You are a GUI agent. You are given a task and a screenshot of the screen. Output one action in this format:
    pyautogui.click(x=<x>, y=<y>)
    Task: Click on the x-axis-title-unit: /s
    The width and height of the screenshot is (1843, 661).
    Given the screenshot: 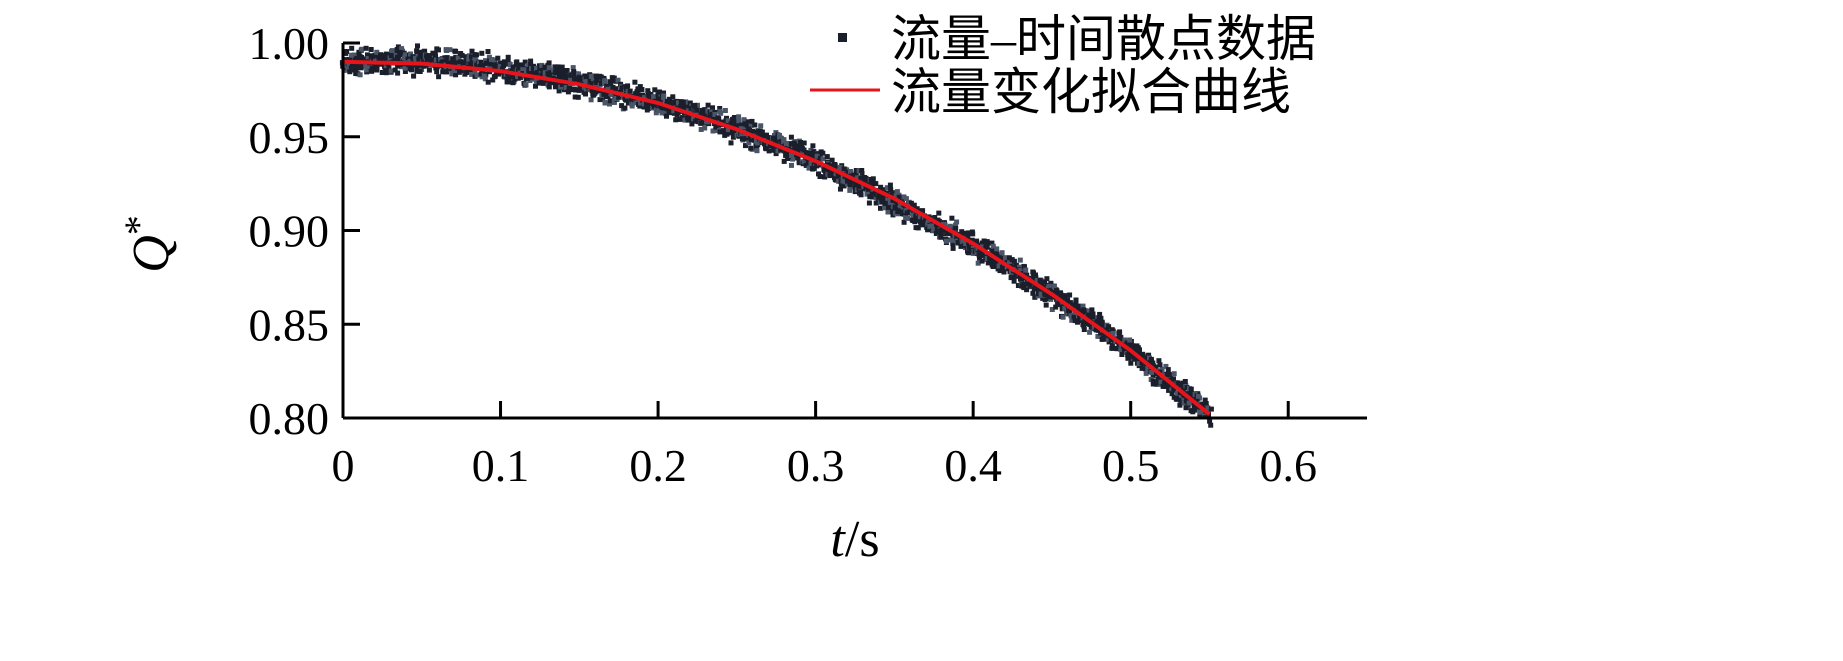 What is the action you would take?
    pyautogui.click(x=862, y=539)
    